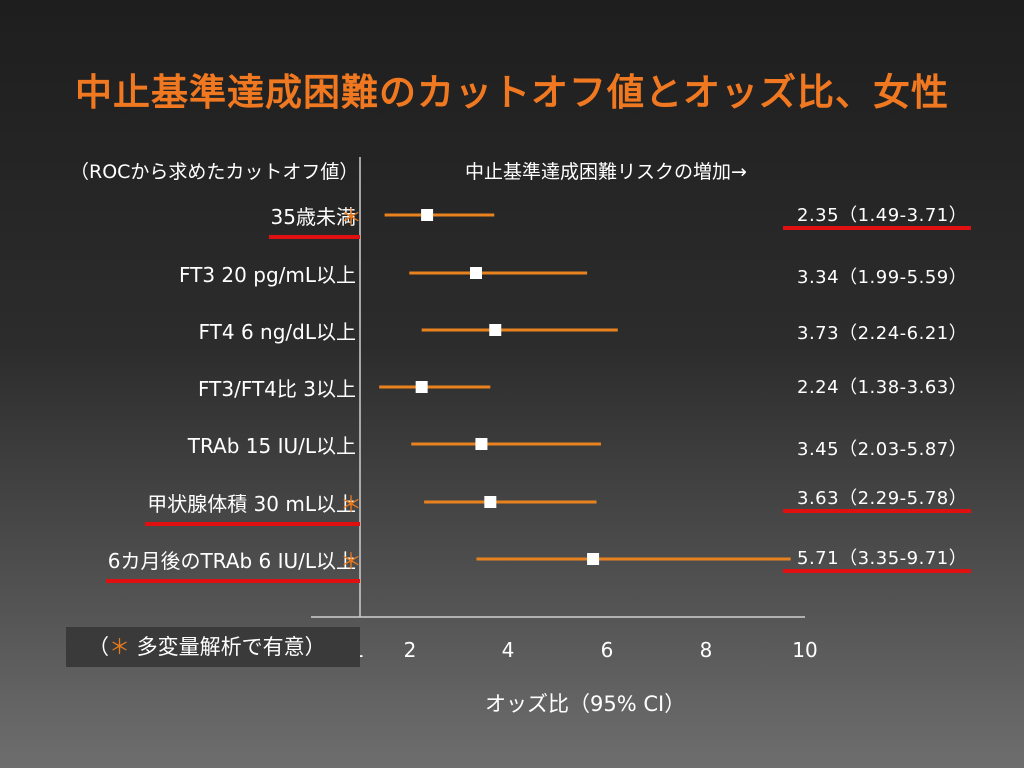  Describe the element at coordinates (882, 558) in the screenshot. I see `ci-value-text: 5.71（3.35-9.71）` at that location.